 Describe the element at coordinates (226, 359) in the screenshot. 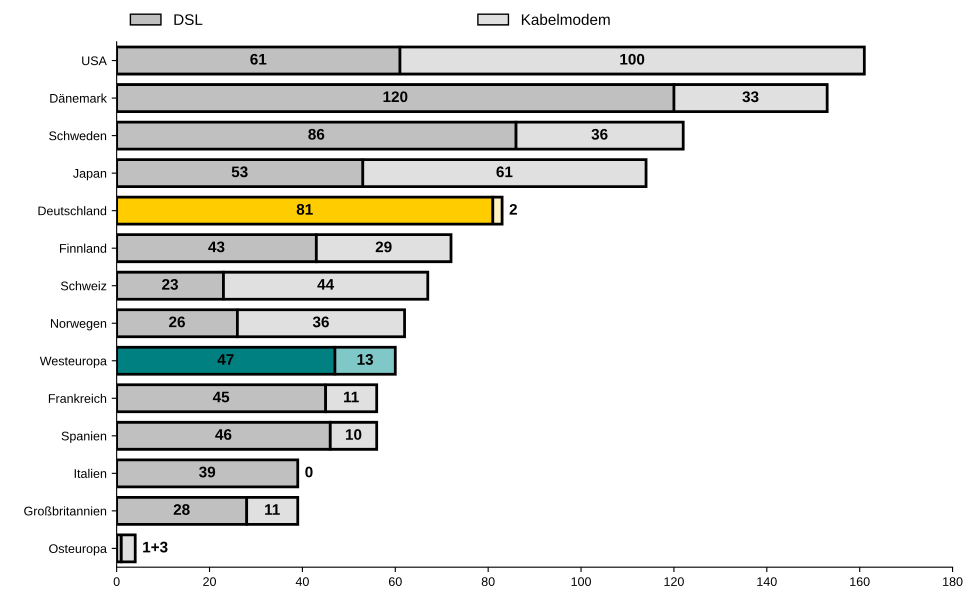

I see `data-label: 47` at that location.